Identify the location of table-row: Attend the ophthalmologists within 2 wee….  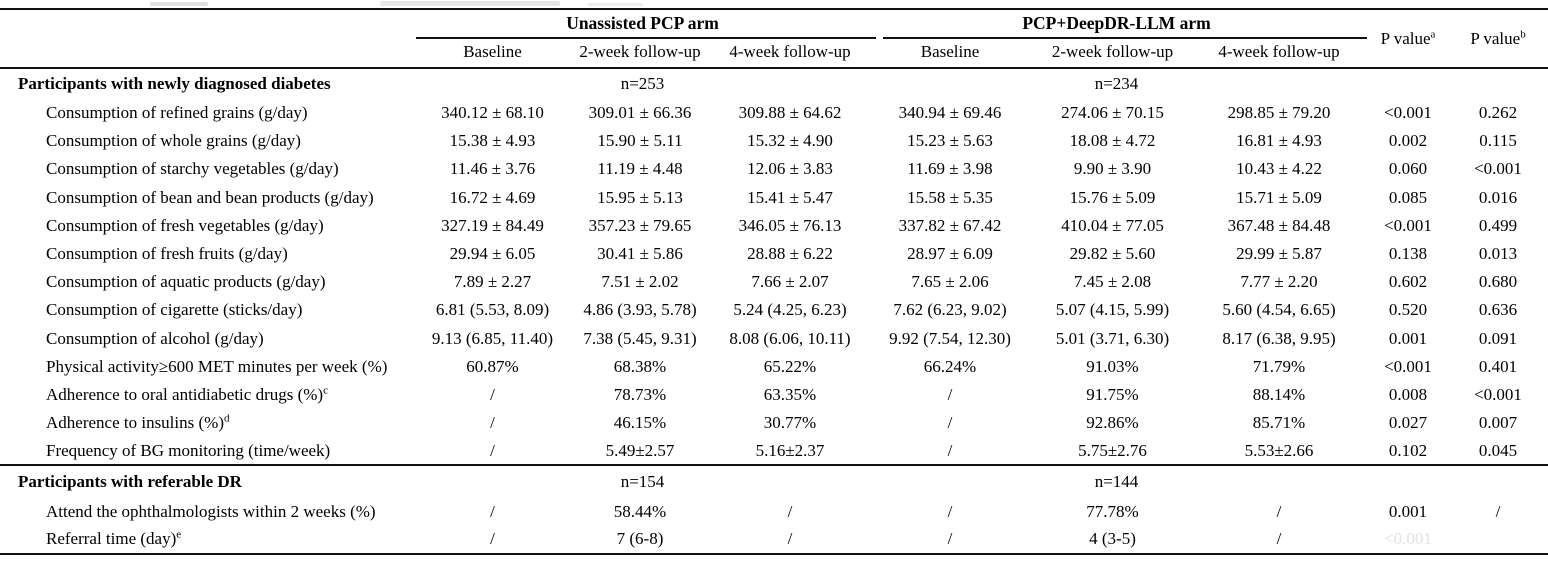
(774, 511).